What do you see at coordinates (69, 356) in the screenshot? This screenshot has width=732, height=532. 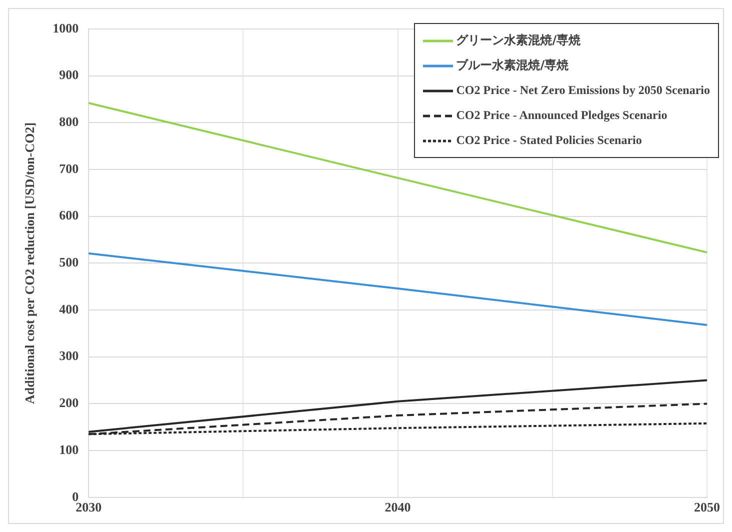 I see `y-tick-label: 300` at bounding box center [69, 356].